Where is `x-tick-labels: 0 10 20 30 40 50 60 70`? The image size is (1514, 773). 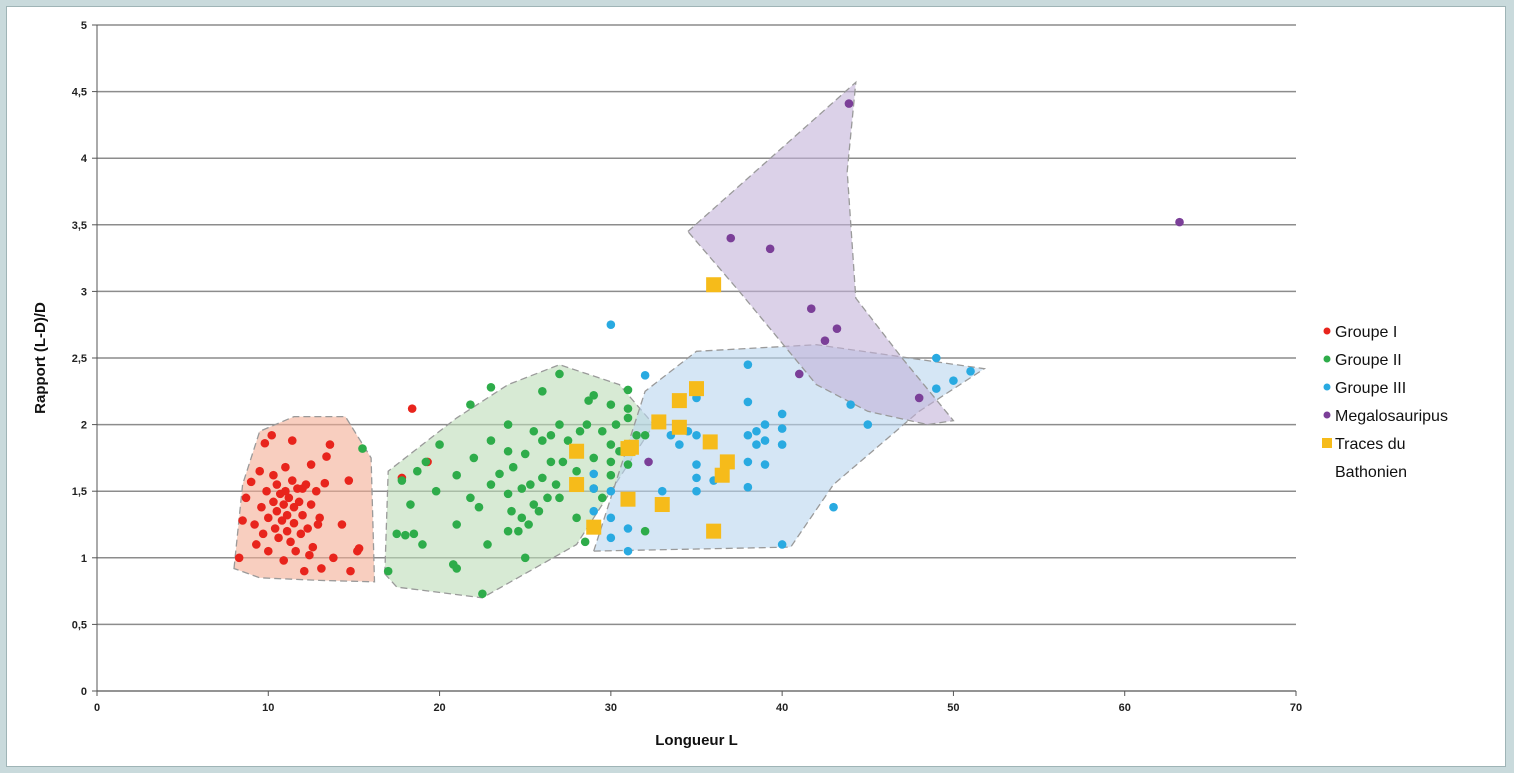 x-tick-labels: 0 10 20 30 40 50 60 70 is located at coordinates (698, 708).